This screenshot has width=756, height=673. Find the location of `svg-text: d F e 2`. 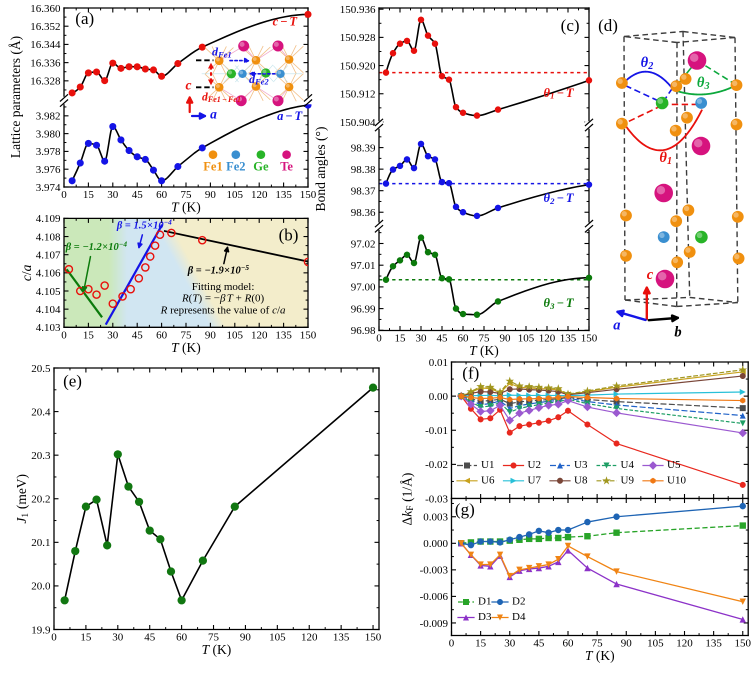

svg-text: d F e 2 is located at coordinates (259, 79).